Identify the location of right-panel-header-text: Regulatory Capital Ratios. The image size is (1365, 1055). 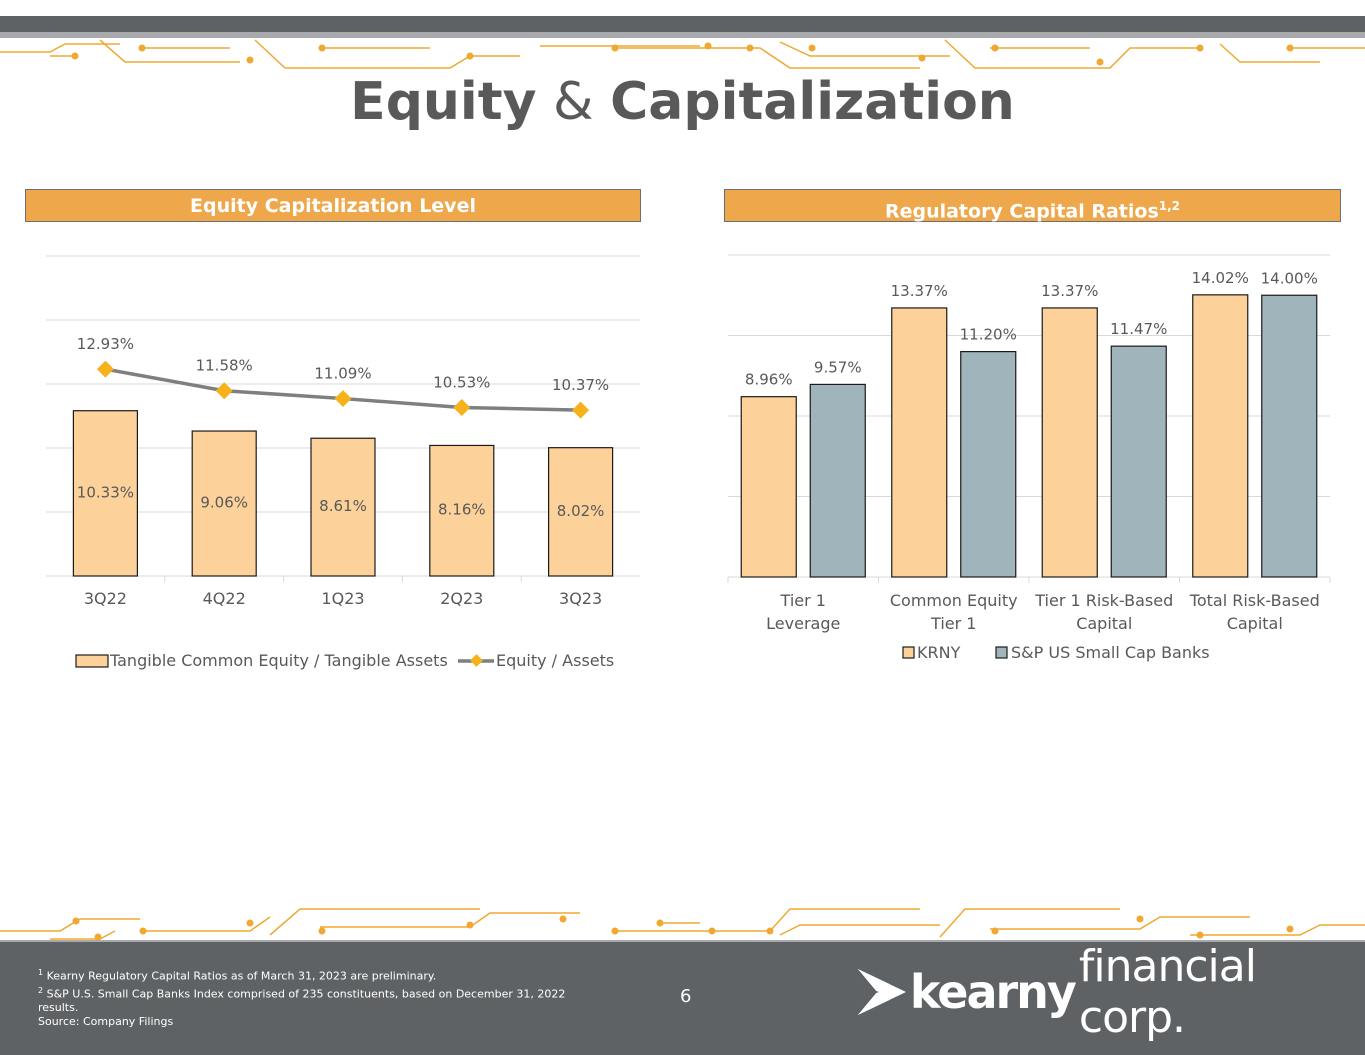
(1021, 211).